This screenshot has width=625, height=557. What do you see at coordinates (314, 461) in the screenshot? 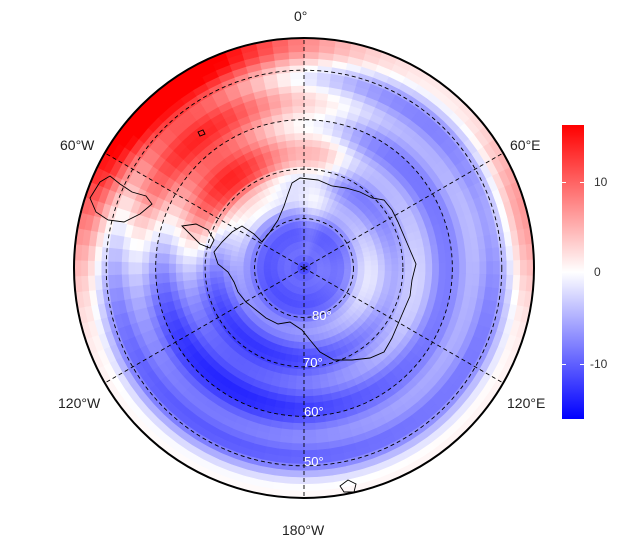
I see `lat-label-50: 50°` at bounding box center [314, 461].